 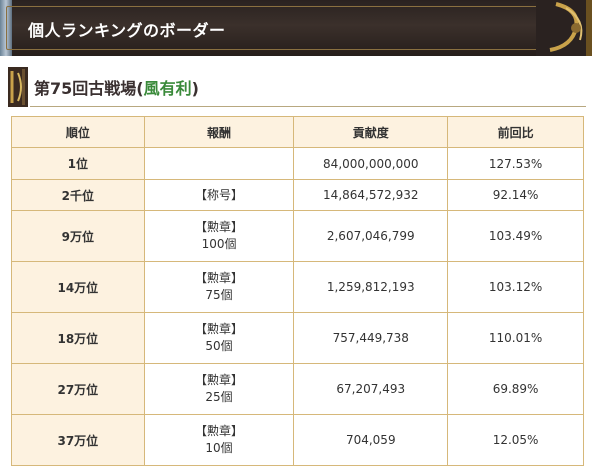 What do you see at coordinates (89, 88) in the screenshot?
I see `section-title-prefix: 第75回古戦場(` at bounding box center [89, 88].